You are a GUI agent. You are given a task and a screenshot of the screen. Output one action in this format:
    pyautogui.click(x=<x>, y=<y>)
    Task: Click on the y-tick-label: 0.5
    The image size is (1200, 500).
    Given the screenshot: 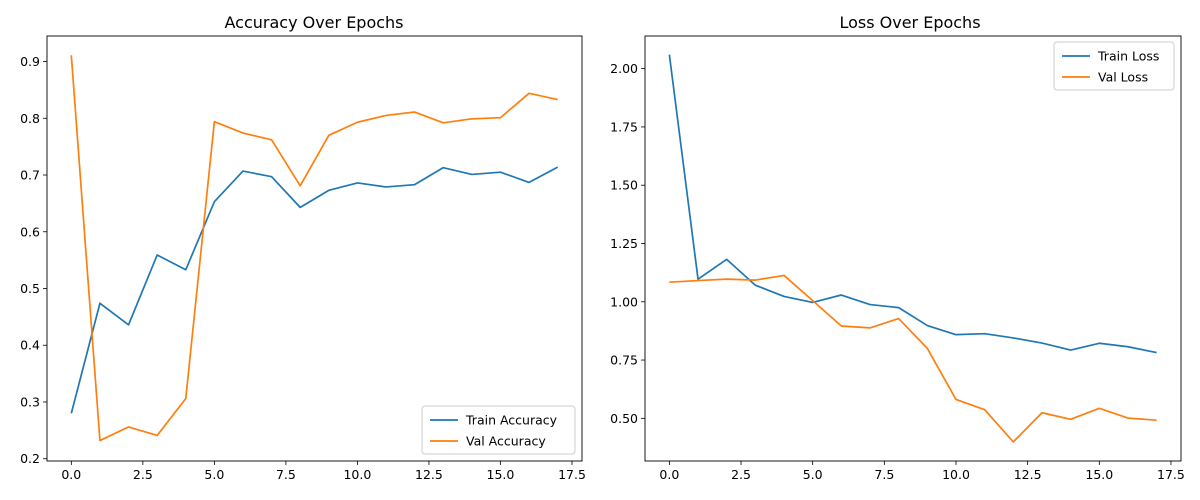 What is the action you would take?
    pyautogui.click(x=30, y=288)
    